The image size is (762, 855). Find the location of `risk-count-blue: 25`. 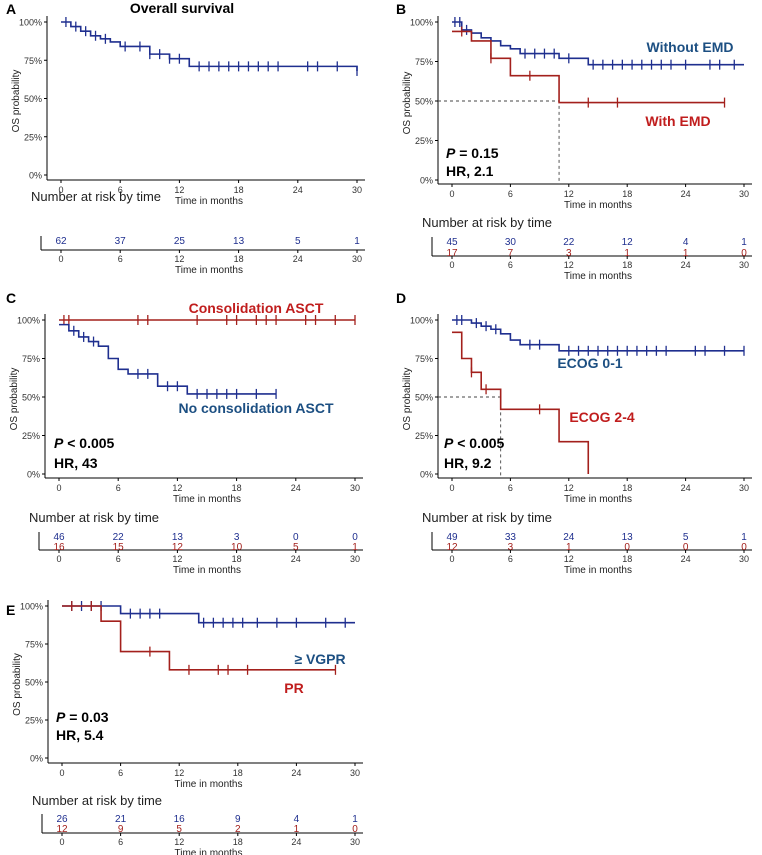

risk-count-blue: 25 is located at coordinates (180, 241).